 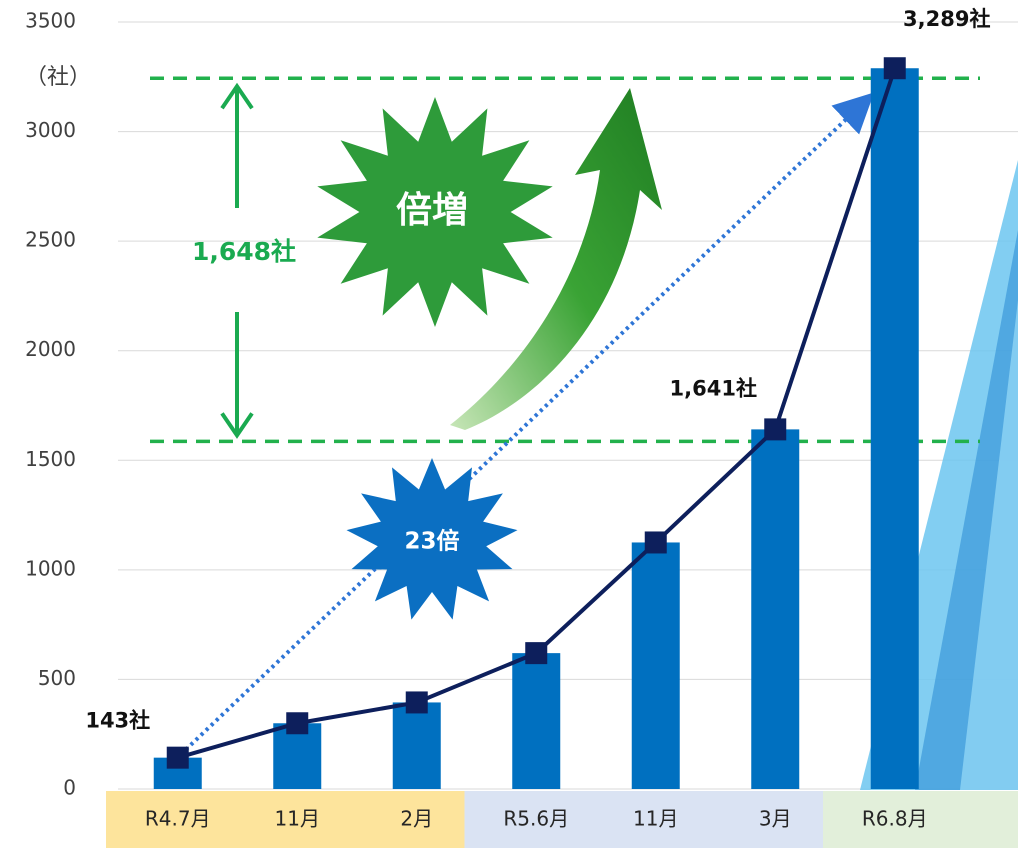 I want to click on x-tick-label: 3月, so click(x=775, y=819).